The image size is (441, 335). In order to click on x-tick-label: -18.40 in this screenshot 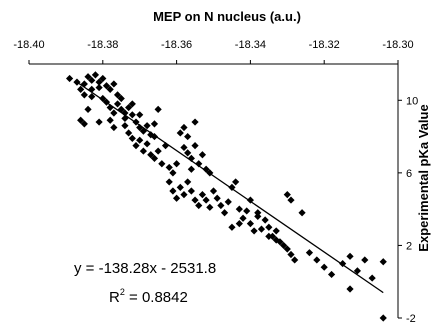, I will do `click(28, 45)`.